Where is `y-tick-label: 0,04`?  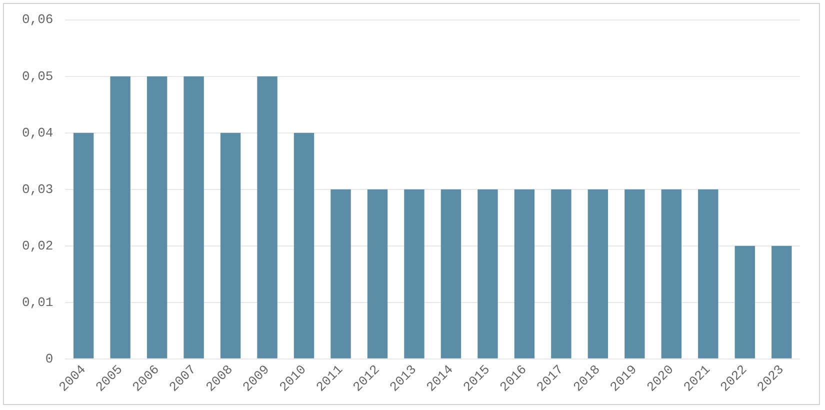
y-tick-label: 0,04 is located at coordinates (38, 132).